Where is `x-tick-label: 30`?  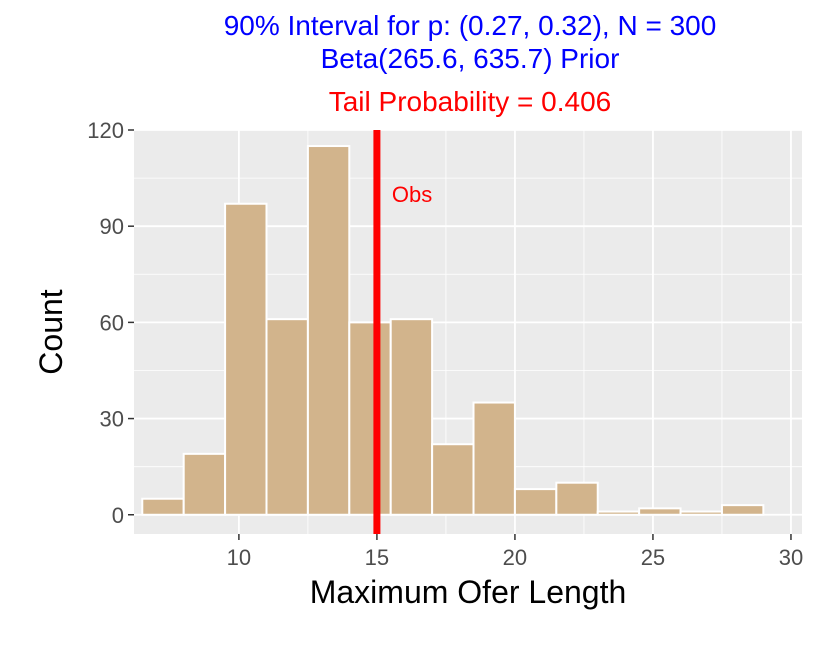 x-tick-label: 30 is located at coordinates (791, 557).